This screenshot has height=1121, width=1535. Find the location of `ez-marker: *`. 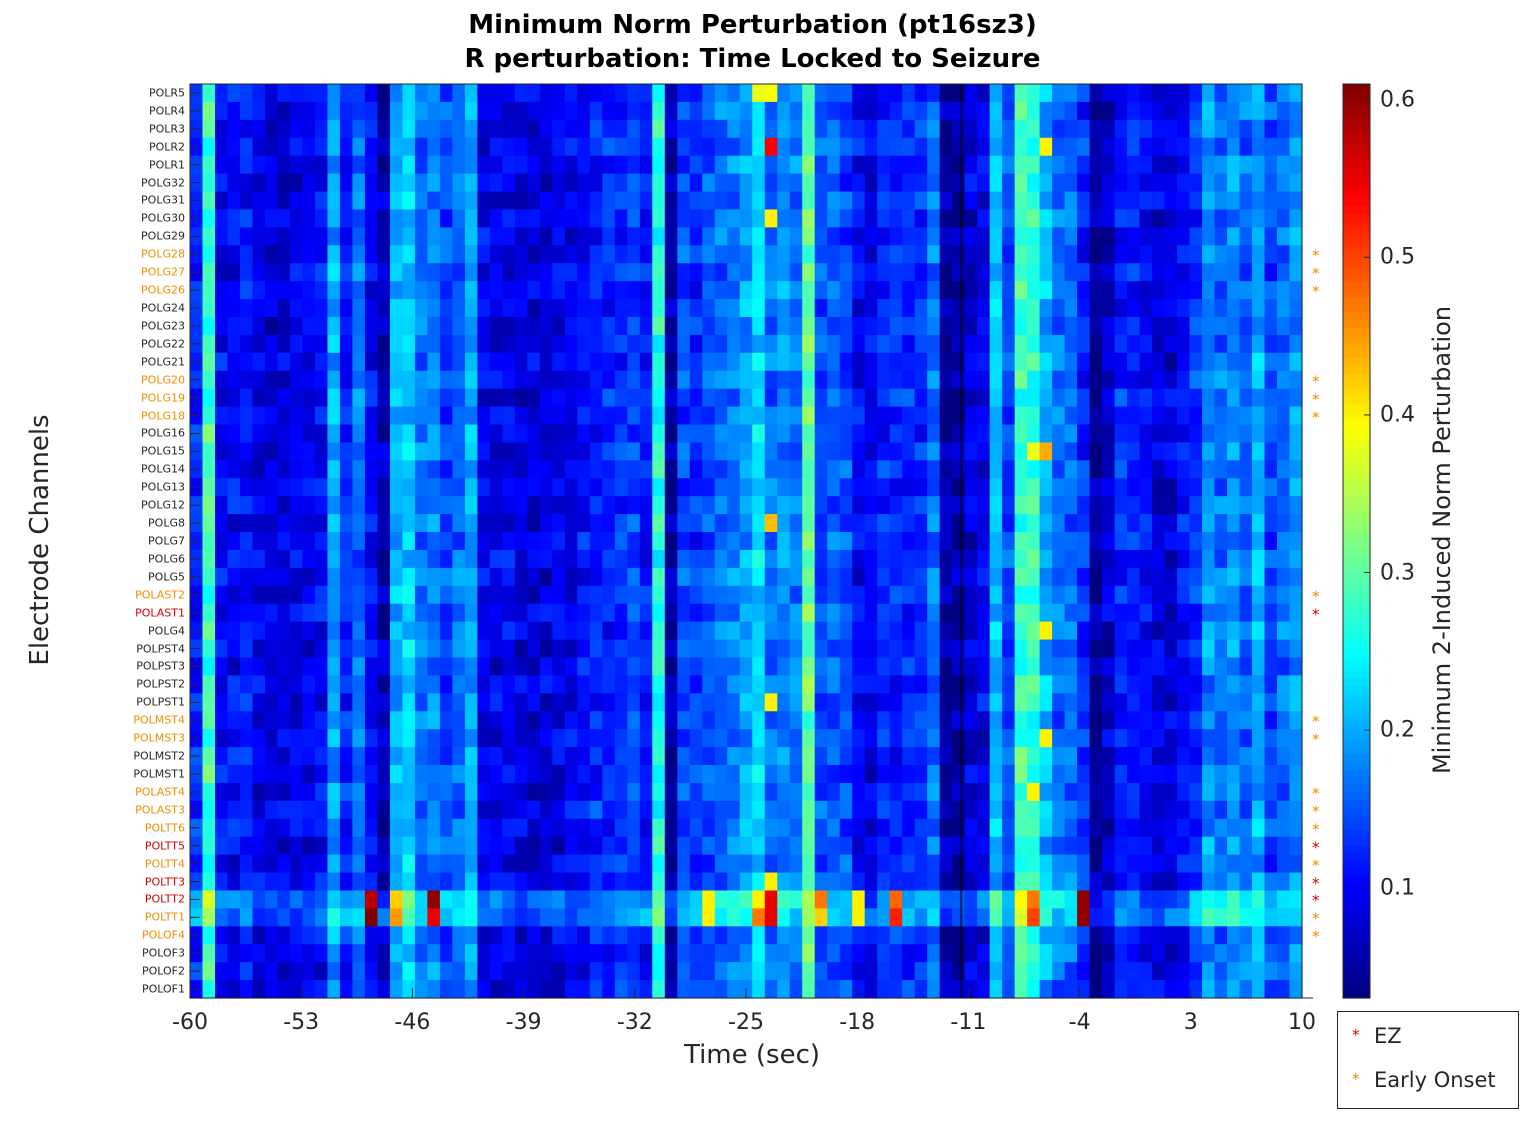

ez-marker: * is located at coordinates (1316, 847).